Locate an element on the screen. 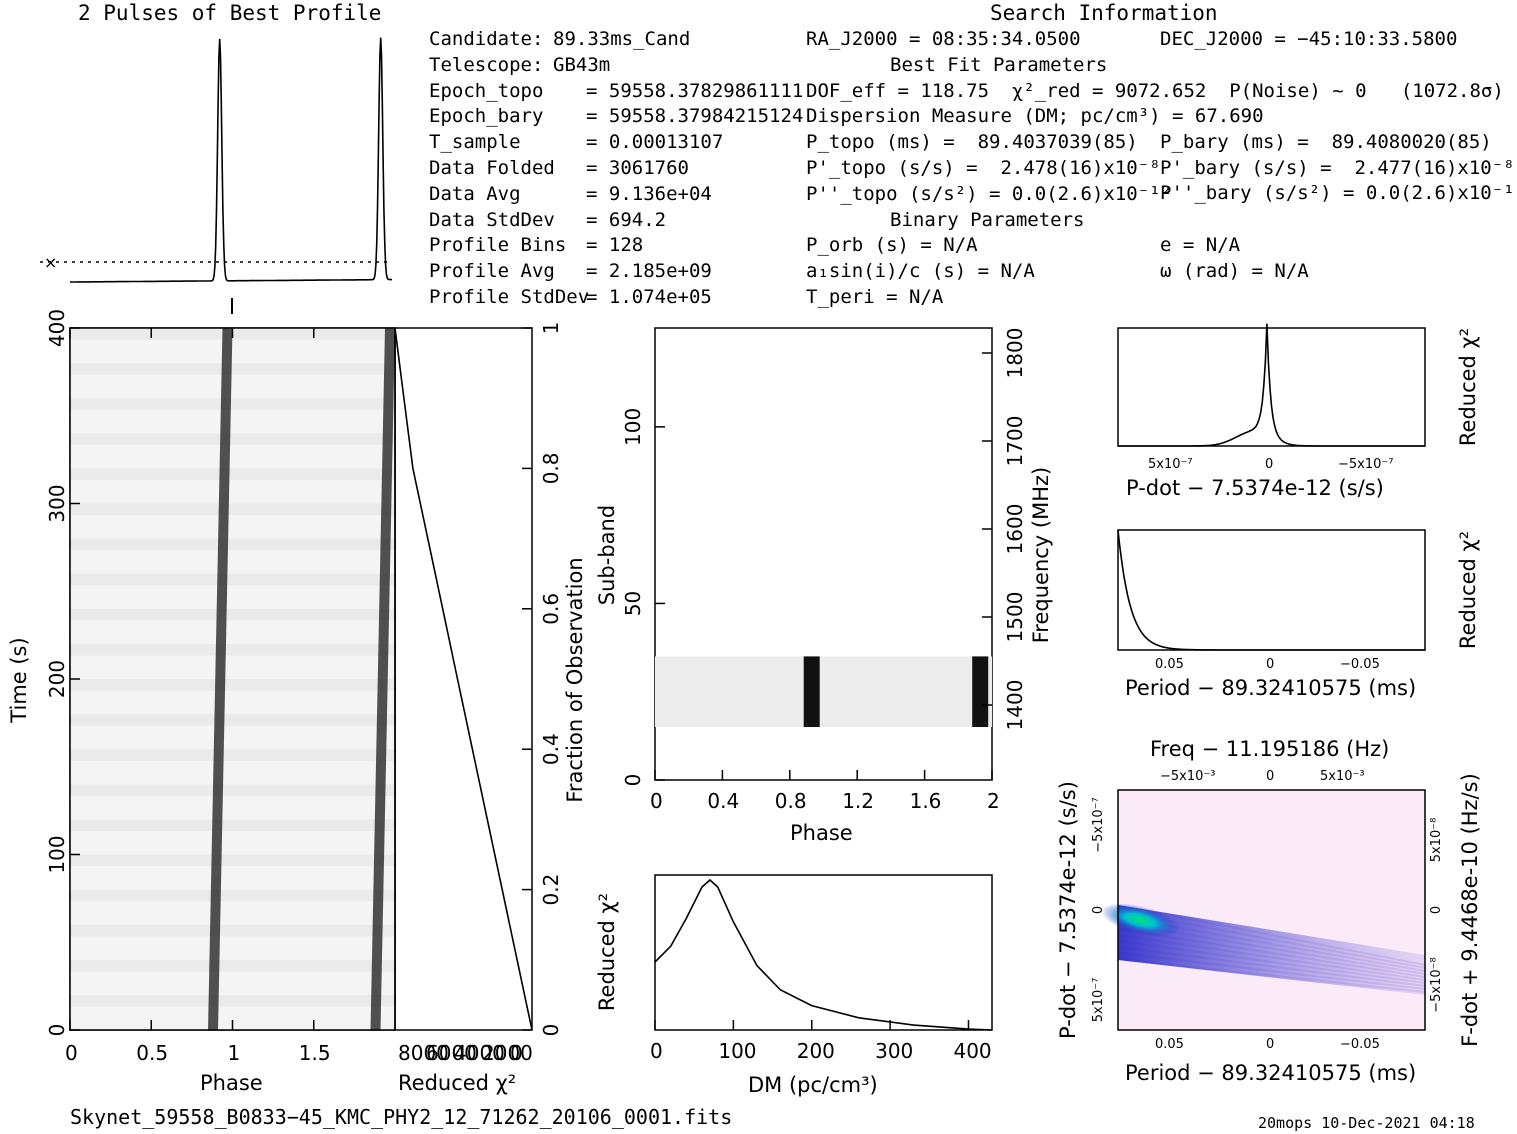 The height and width of the screenshot is (1134, 1517). pdot-chi2-xtick-label: −5x10⁻⁷ is located at coordinates (1365, 464).